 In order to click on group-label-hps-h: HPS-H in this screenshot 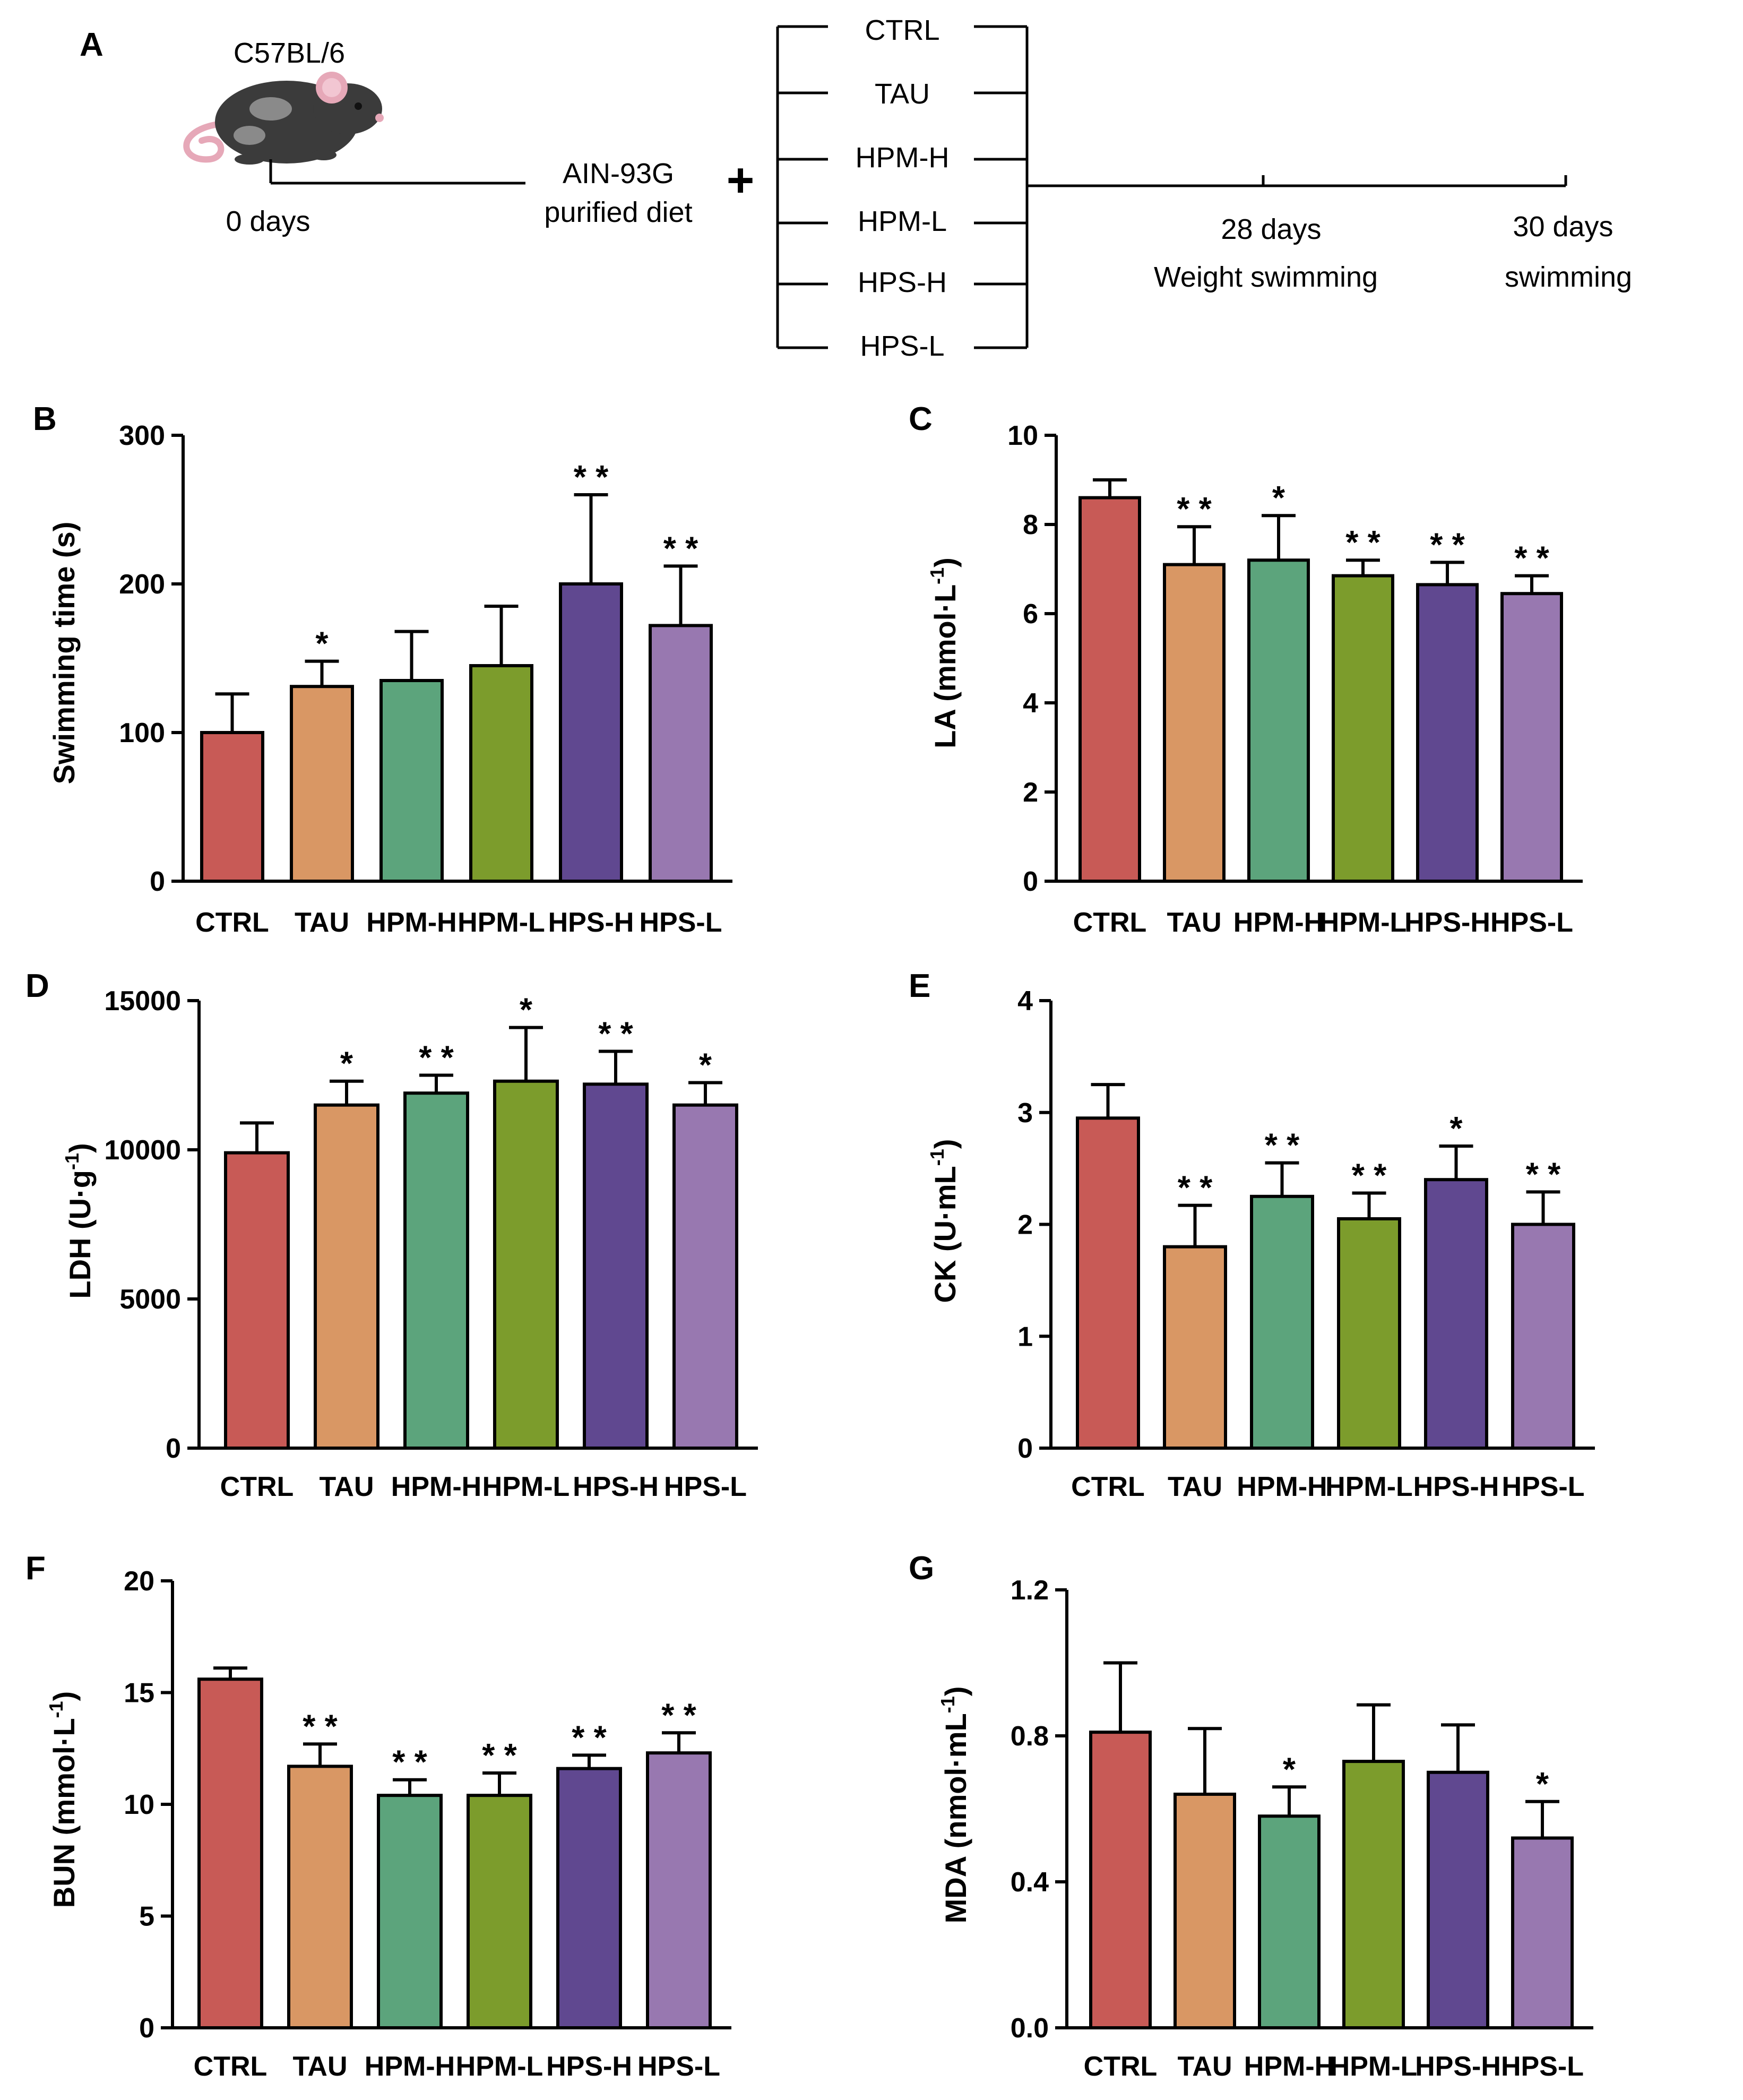, I will do `click(902, 282)`.